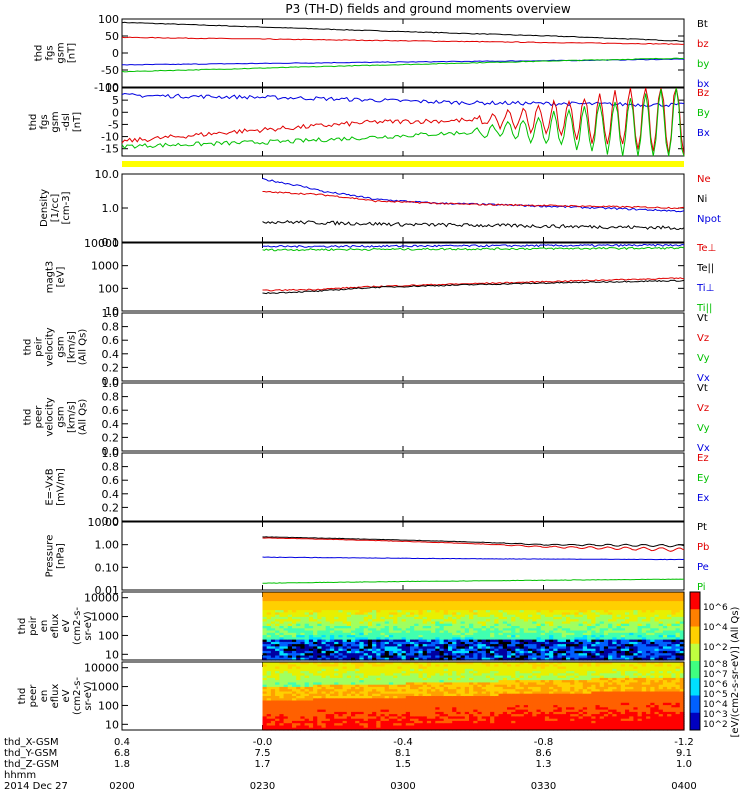 This screenshot has height=800, width=750. What do you see at coordinates (703, 378) in the screenshot?
I see `legend-entry: Vx` at bounding box center [703, 378].